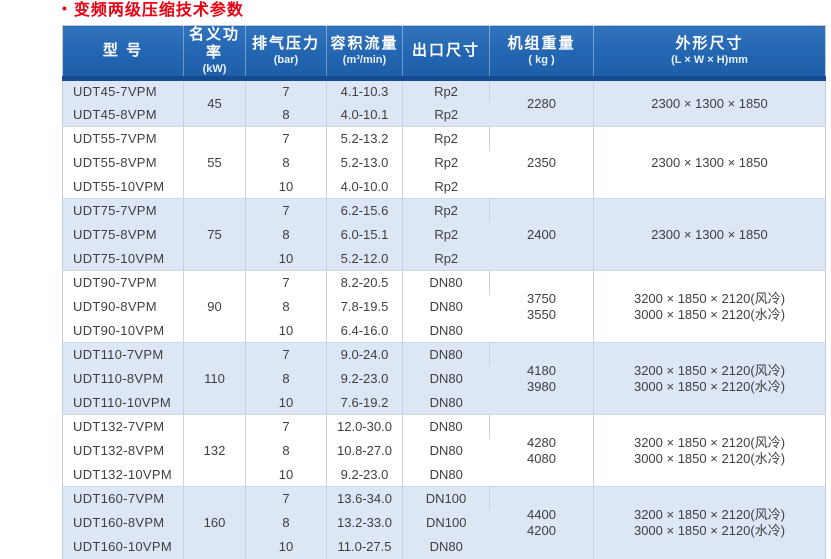 The width and height of the screenshot is (831, 559). What do you see at coordinates (364, 210) in the screenshot?
I see `flow-cell: 6.2-15.6` at bounding box center [364, 210].